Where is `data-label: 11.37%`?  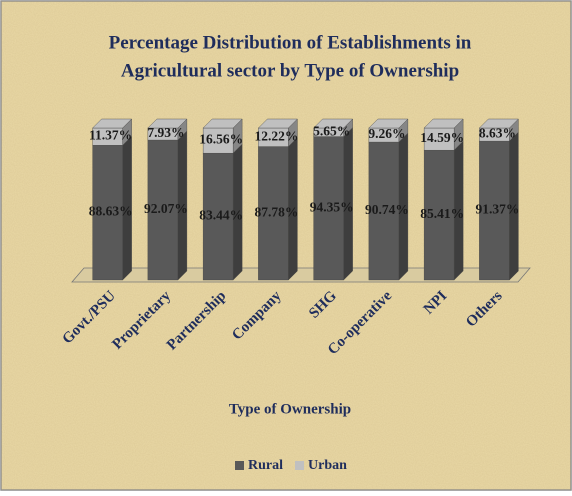 data-label: 11.37% is located at coordinates (110, 135).